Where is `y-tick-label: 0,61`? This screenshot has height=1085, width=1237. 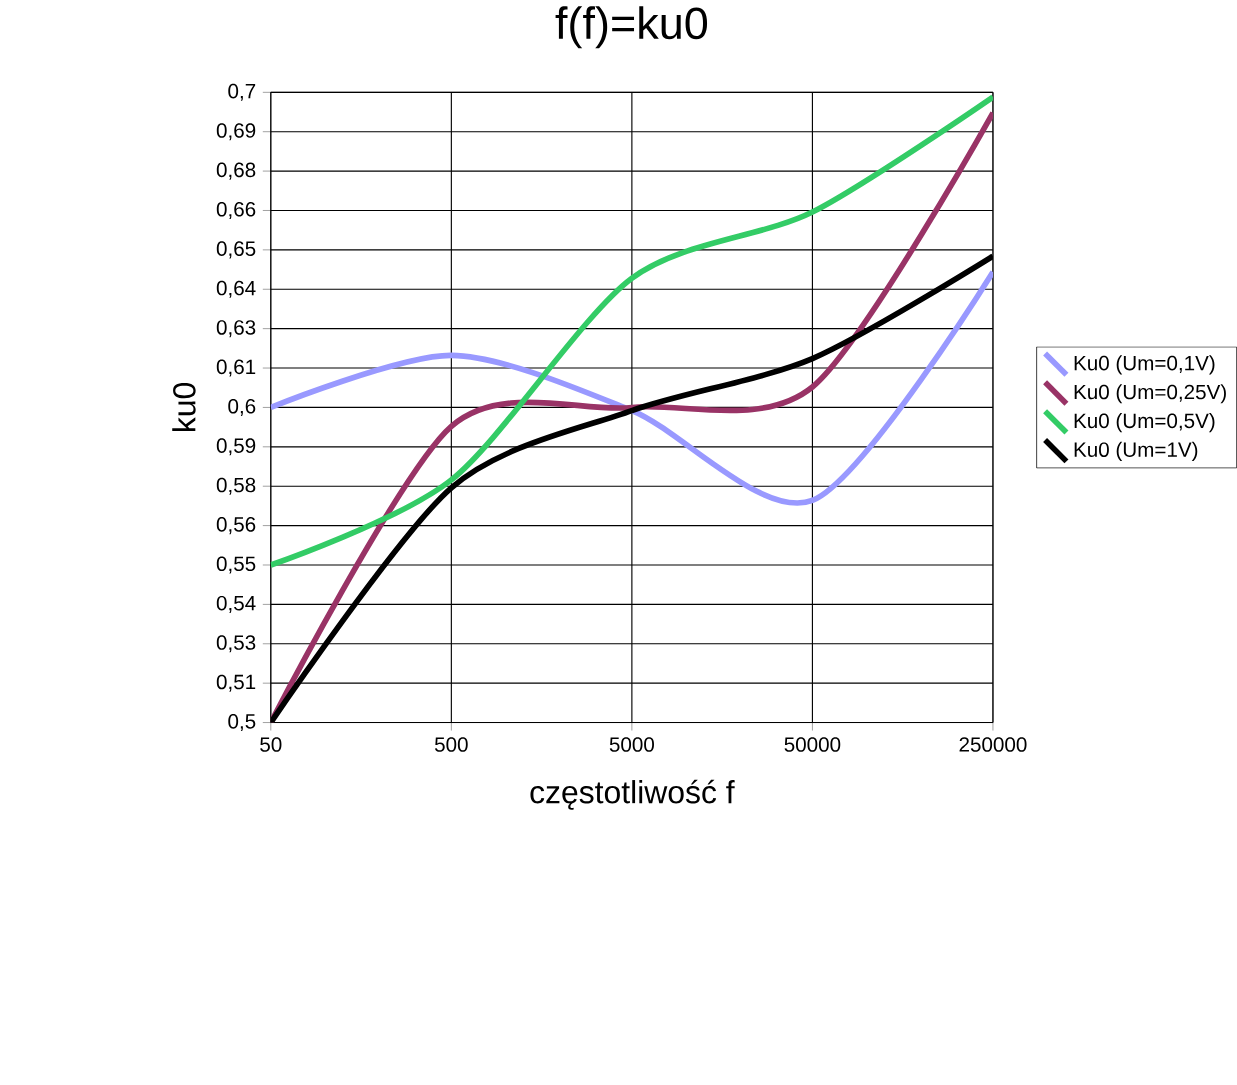
y-tick-label: 0,61 is located at coordinates (236, 368).